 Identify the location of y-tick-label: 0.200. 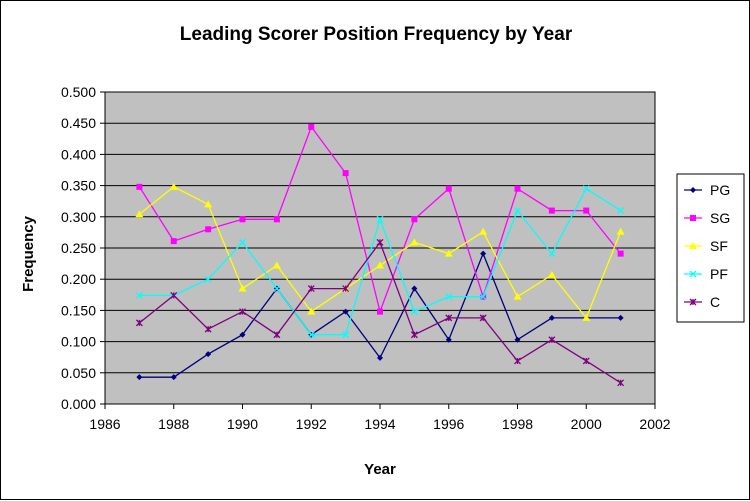
(78, 279).